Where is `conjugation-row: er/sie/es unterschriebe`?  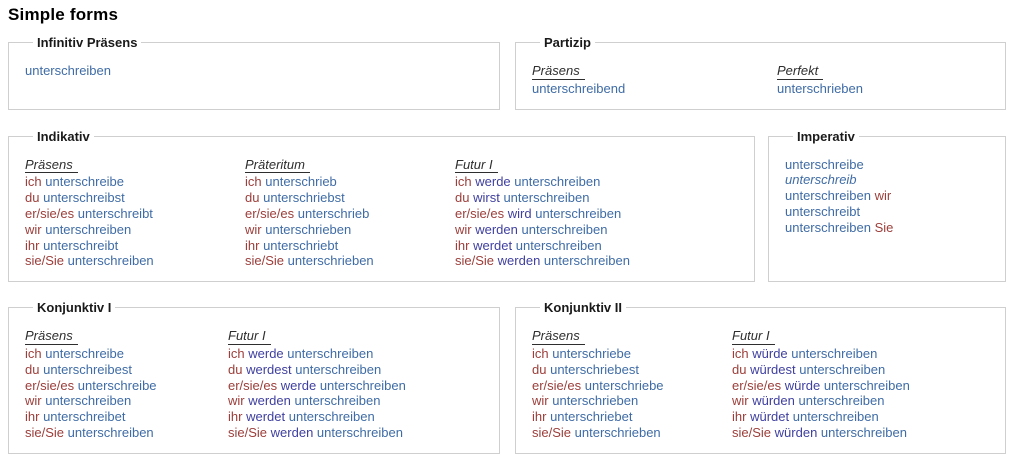 conjugation-row: er/sie/es unterschriebe is located at coordinates (632, 386).